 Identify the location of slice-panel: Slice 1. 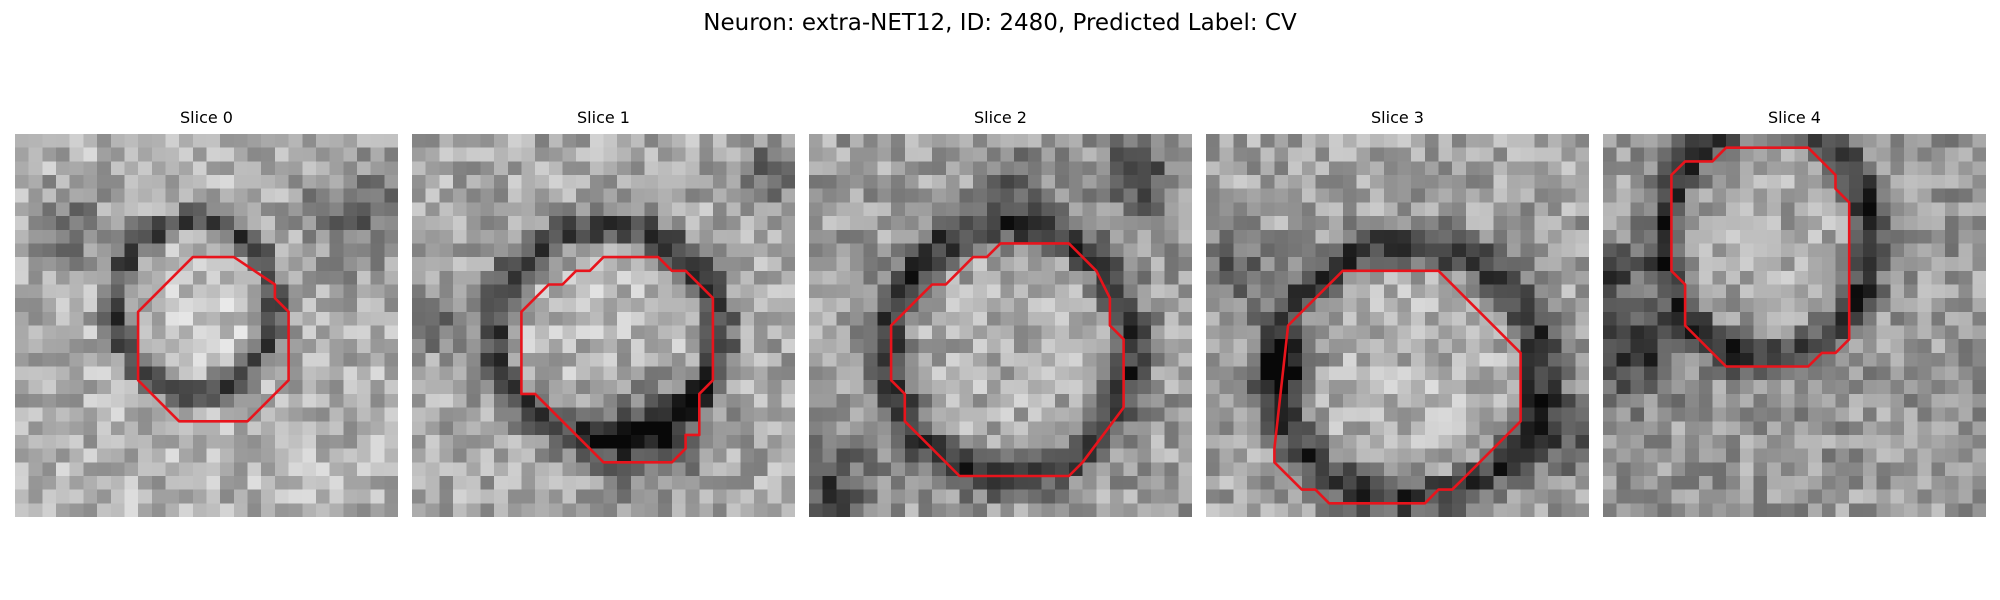
(603, 312).